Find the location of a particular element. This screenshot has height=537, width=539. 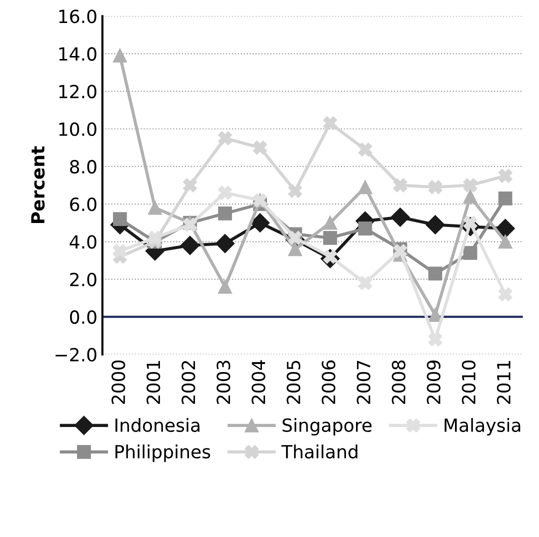

x-tick-label: 2002 is located at coordinates (189, 382).